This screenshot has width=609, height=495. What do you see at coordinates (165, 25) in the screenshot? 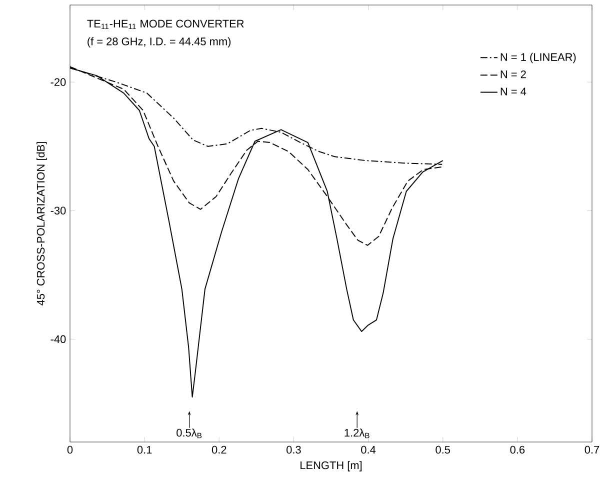
I see `text: TE$_{11}$-HE$_{11}$ MODE CONVERTER` at bounding box center [165, 25].